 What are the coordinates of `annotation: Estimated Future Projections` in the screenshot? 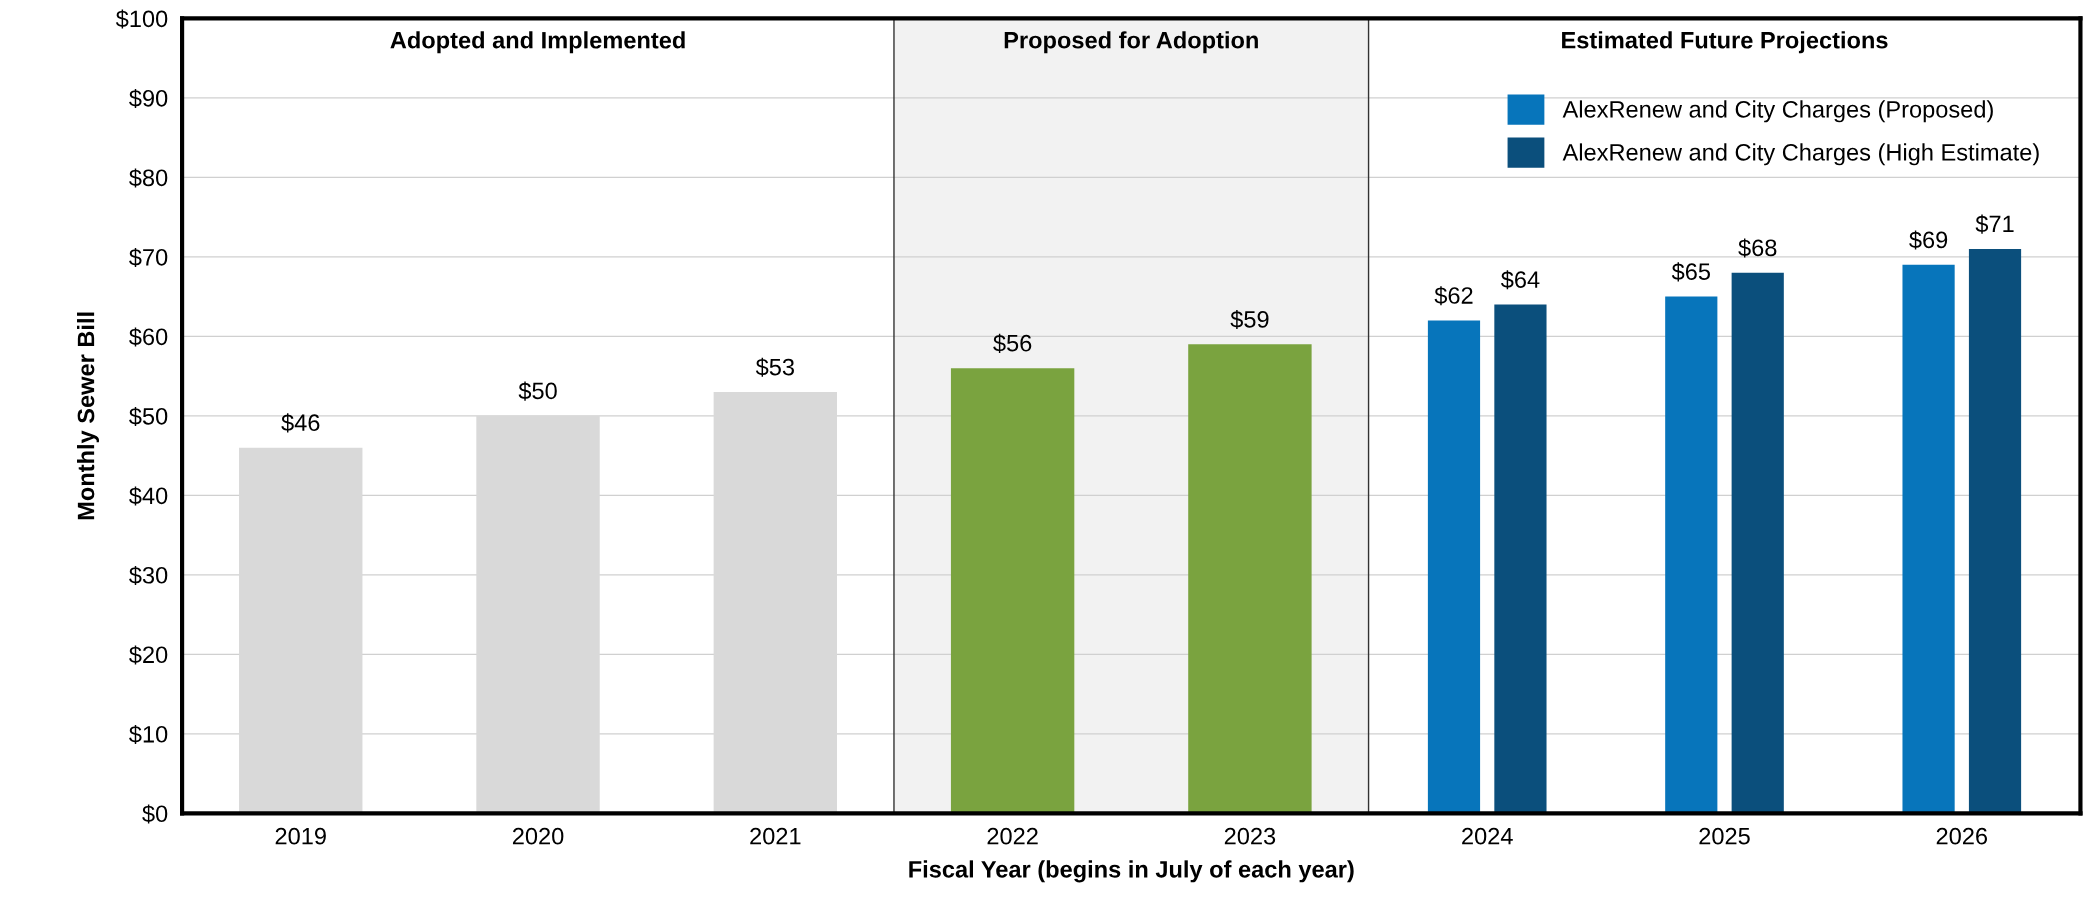 It's located at (1725, 42).